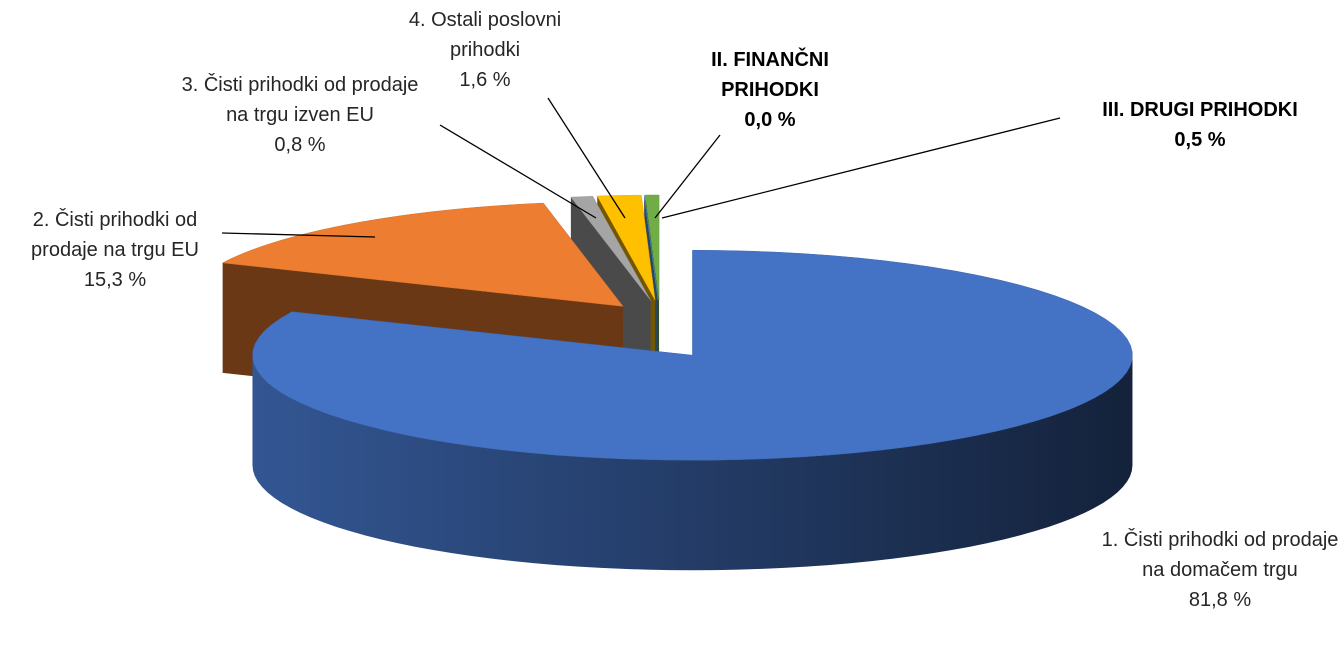  Describe the element at coordinates (770, 120) in the screenshot. I see `value-label: 0,0 %` at that location.